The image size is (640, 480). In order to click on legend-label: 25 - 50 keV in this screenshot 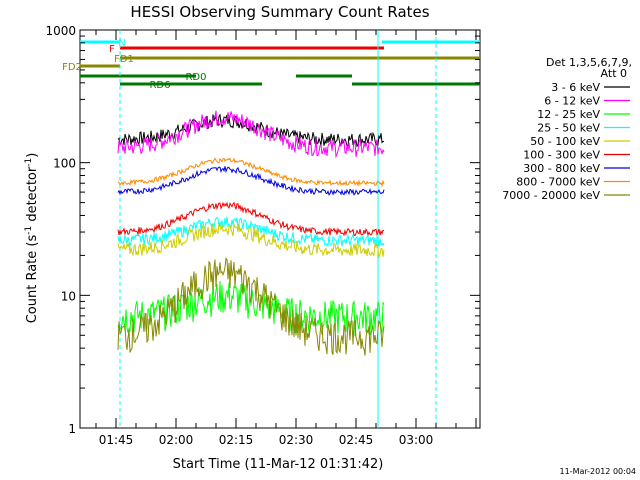, I will do `click(568, 128)`.